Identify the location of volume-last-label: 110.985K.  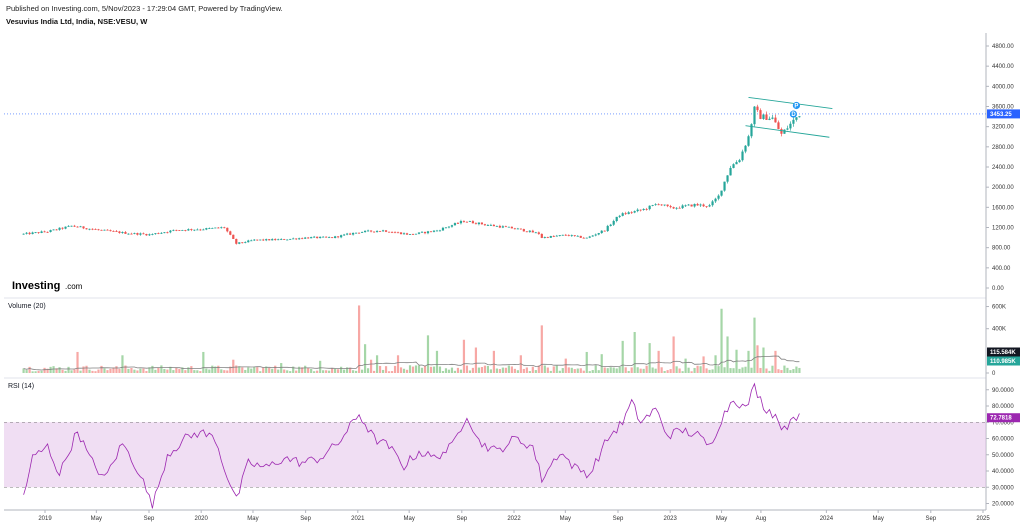
(1003, 362).